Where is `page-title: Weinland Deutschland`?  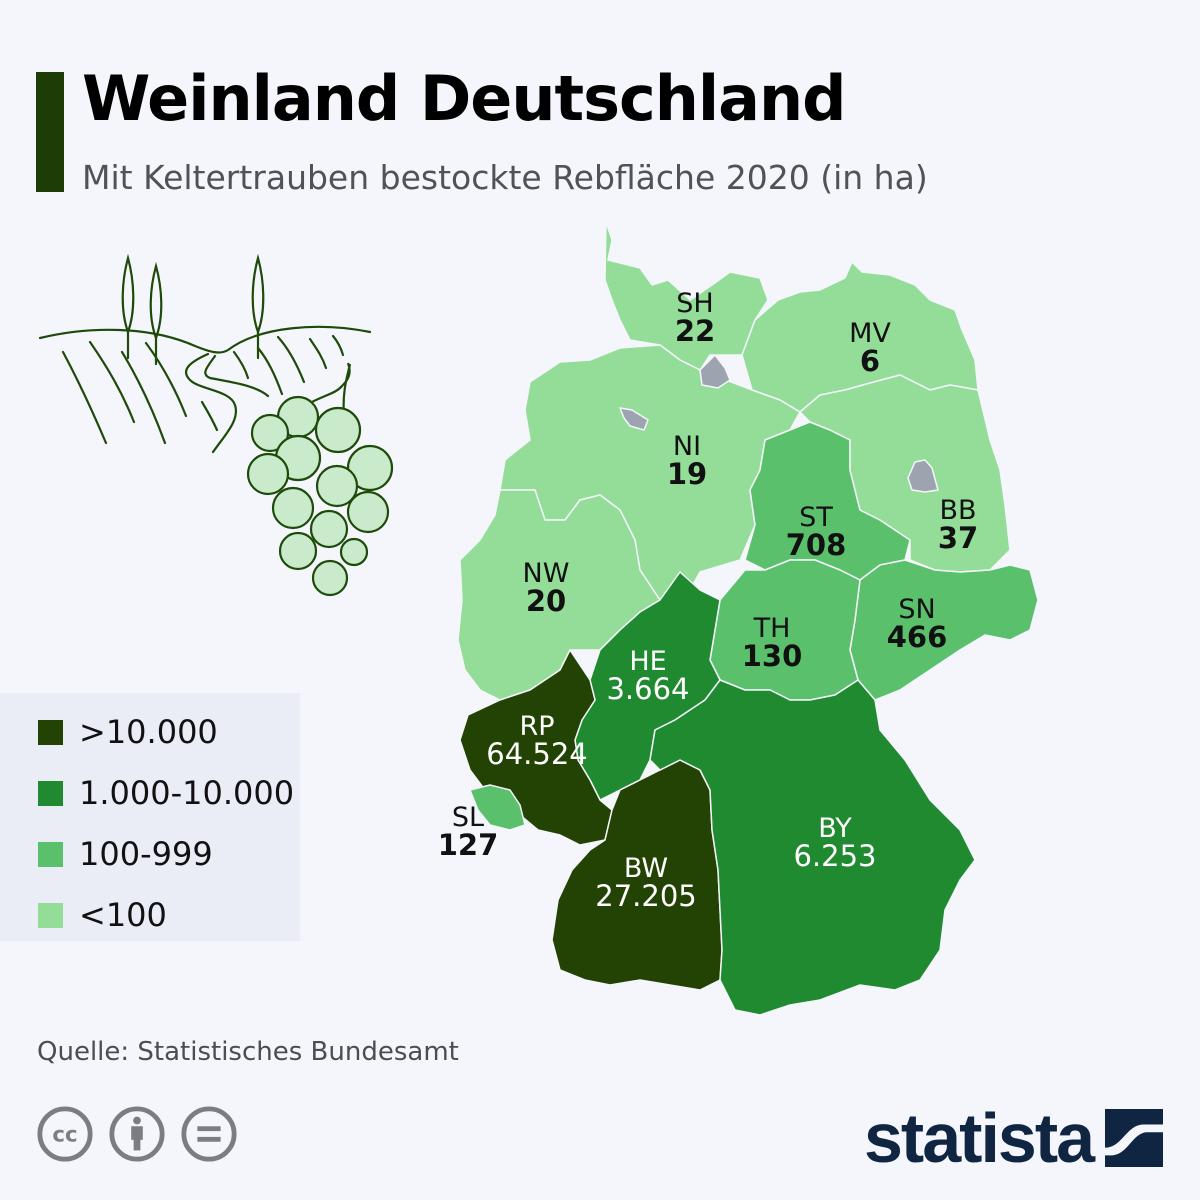 page-title: Weinland Deutschland is located at coordinates (464, 98).